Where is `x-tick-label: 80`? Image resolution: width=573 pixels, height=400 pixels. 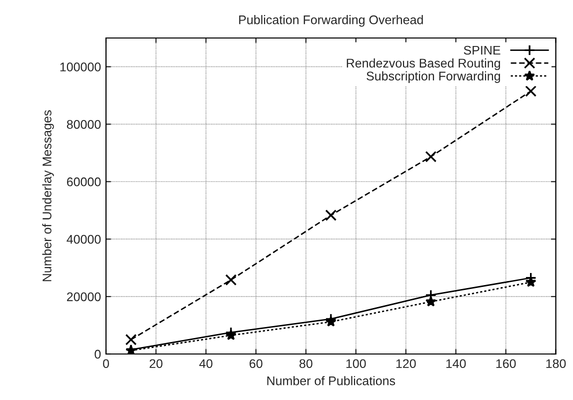 x-tick-label: 80 is located at coordinates (306, 363).